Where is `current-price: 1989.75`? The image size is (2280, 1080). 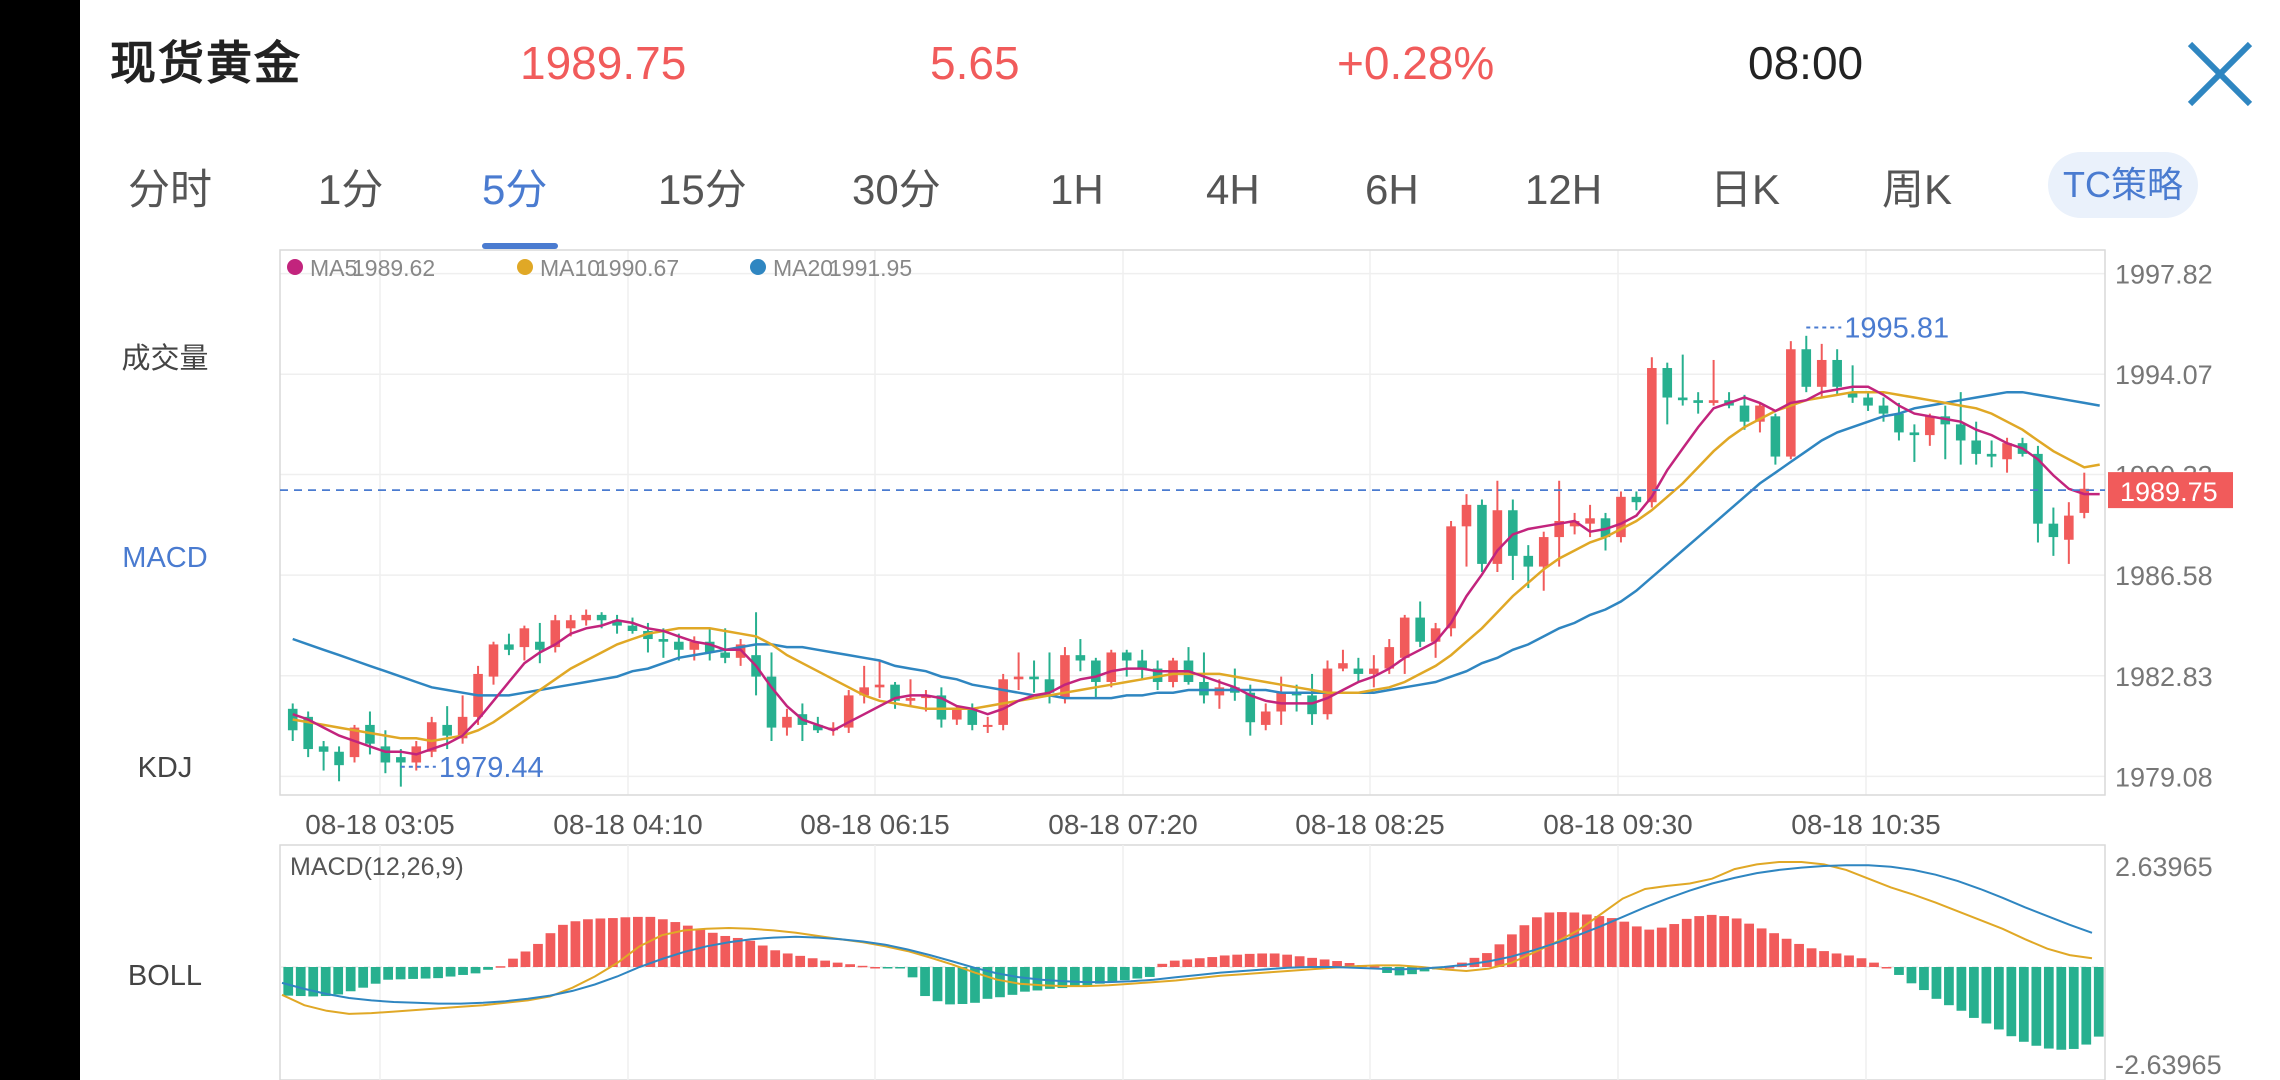 current-price: 1989.75 is located at coordinates (603, 63).